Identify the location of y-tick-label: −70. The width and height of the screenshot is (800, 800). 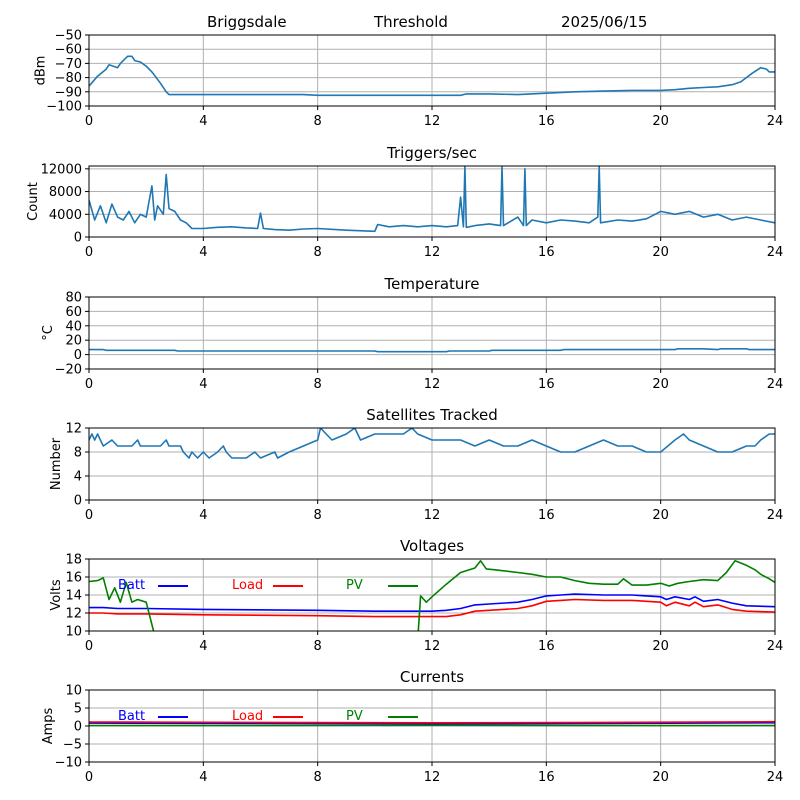
(68, 64).